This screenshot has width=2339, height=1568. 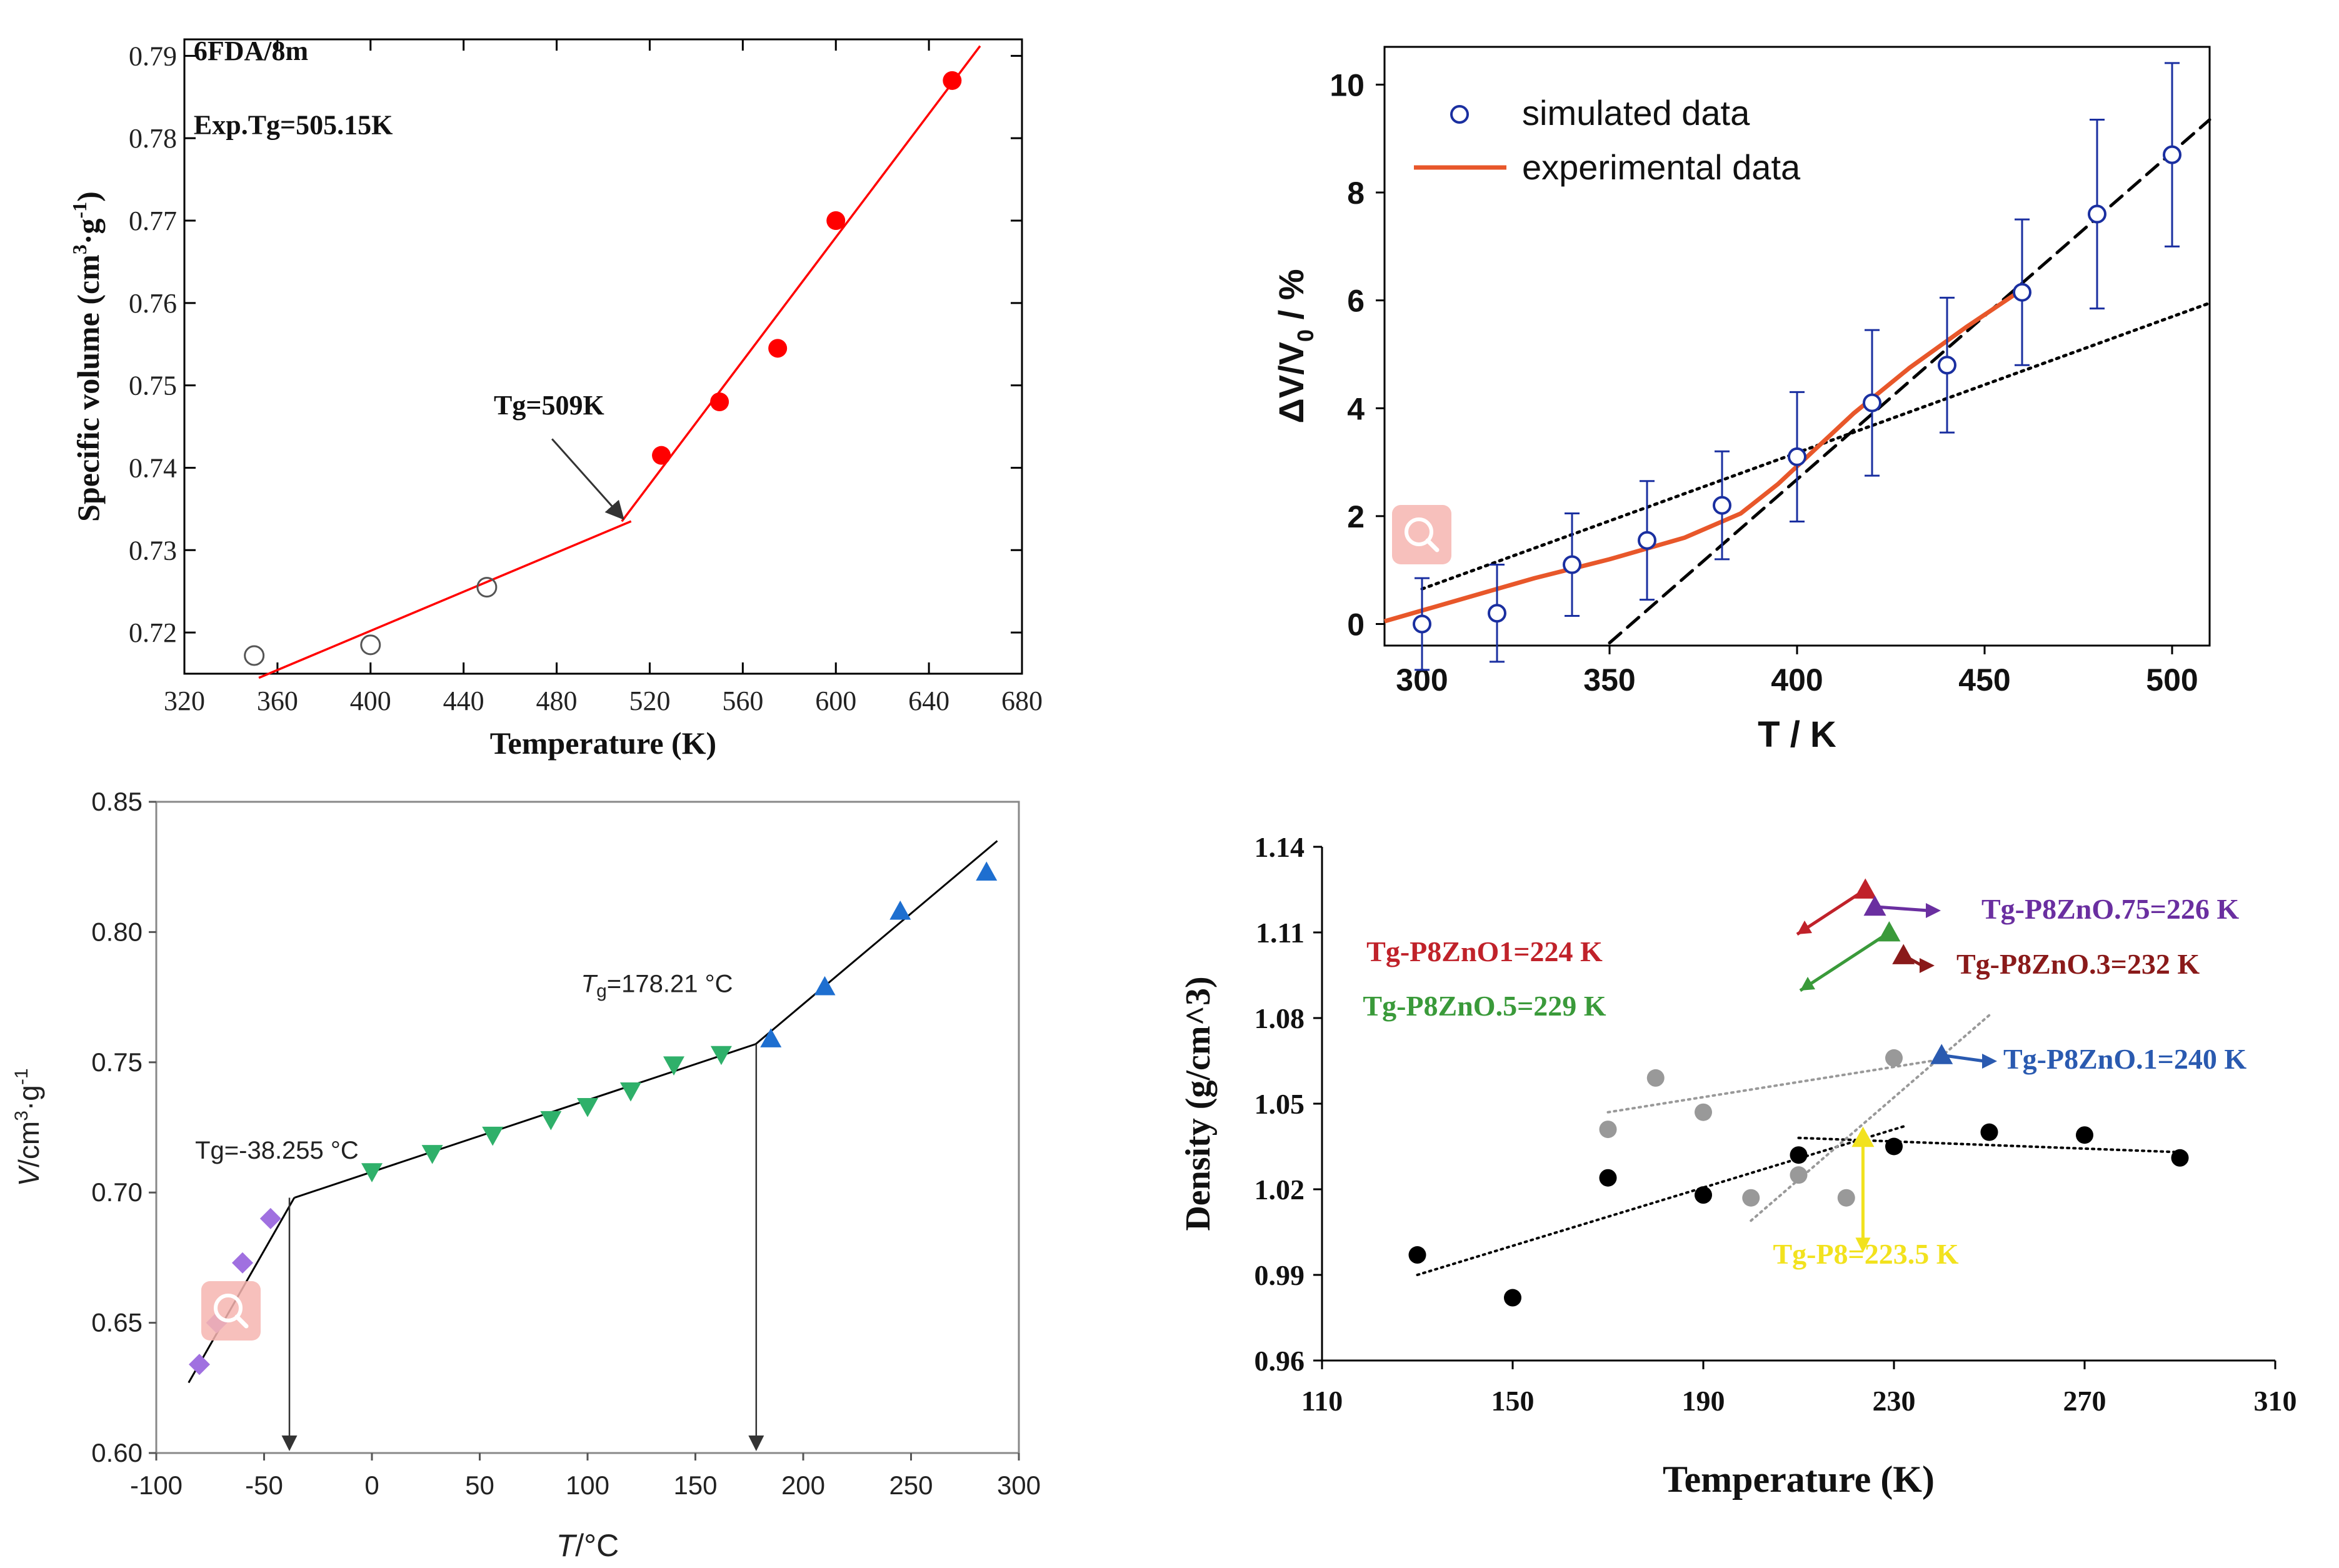 I want to click on y-tick-label: 10, so click(x=1347, y=84).